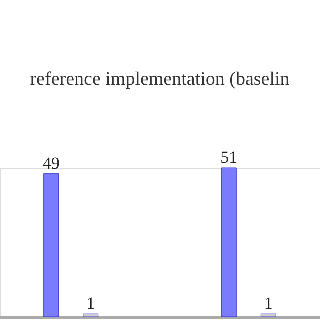  What do you see at coordinates (51, 163) in the screenshot?
I see `data-label: 49` at bounding box center [51, 163].